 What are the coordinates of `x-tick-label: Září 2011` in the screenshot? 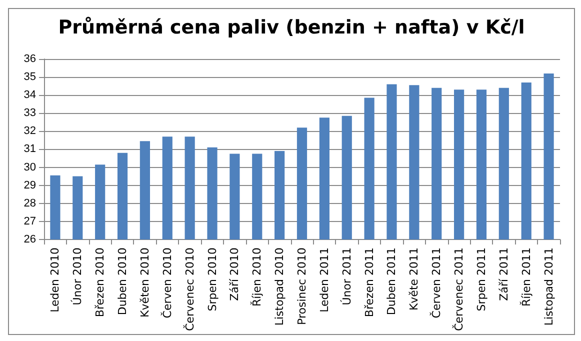 It's located at (503, 274).